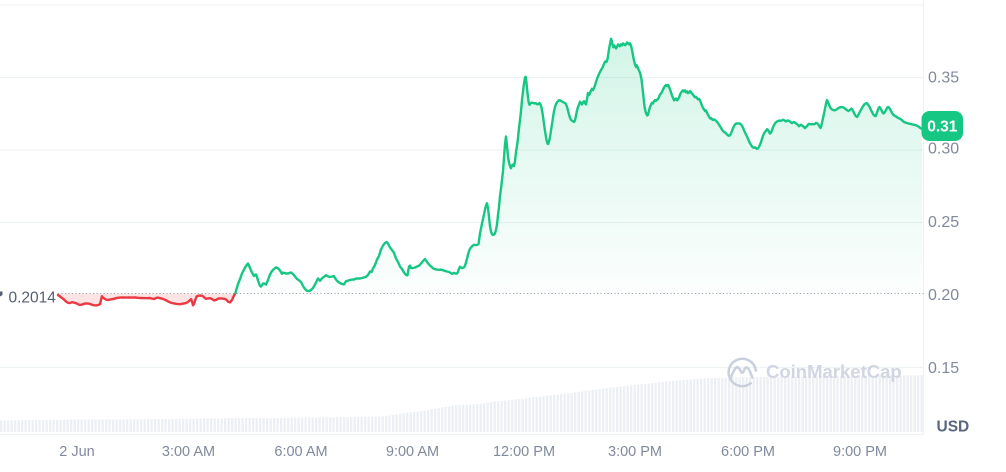 The width and height of the screenshot is (1006, 472). I want to click on svg-text: 0.31, so click(942, 127).